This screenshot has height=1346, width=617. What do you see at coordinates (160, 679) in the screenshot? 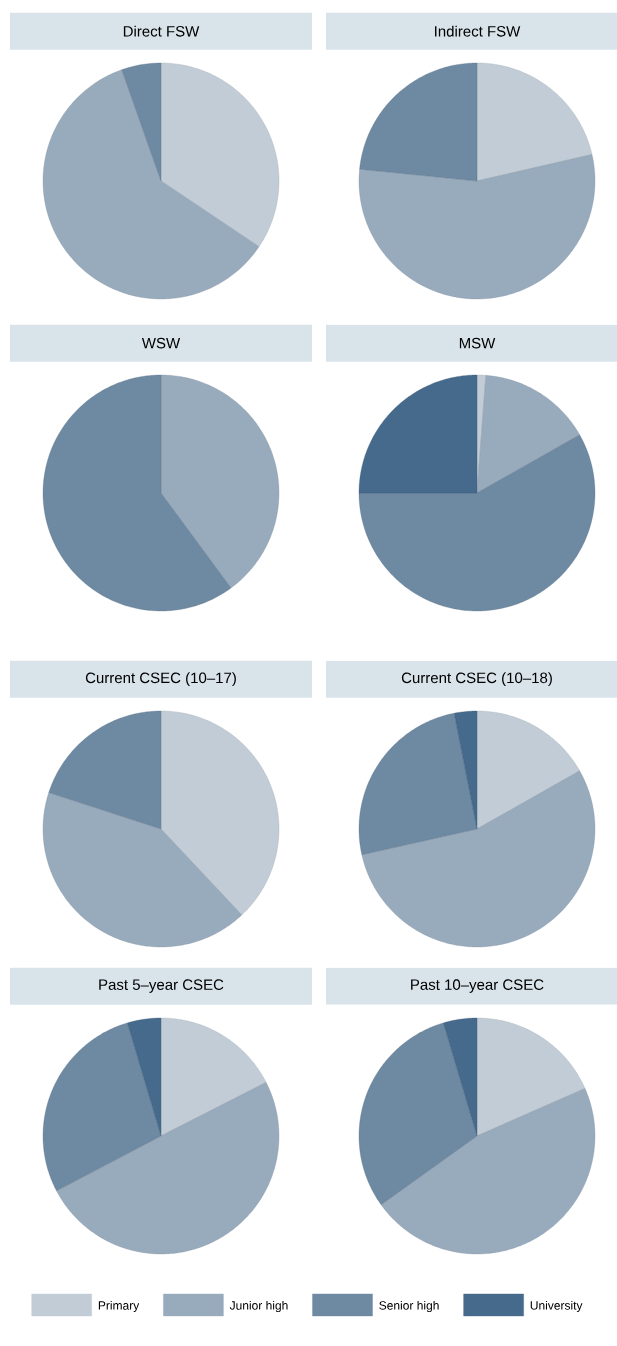
I see `chart-title: Current CSEC (10–17)` at bounding box center [160, 679].